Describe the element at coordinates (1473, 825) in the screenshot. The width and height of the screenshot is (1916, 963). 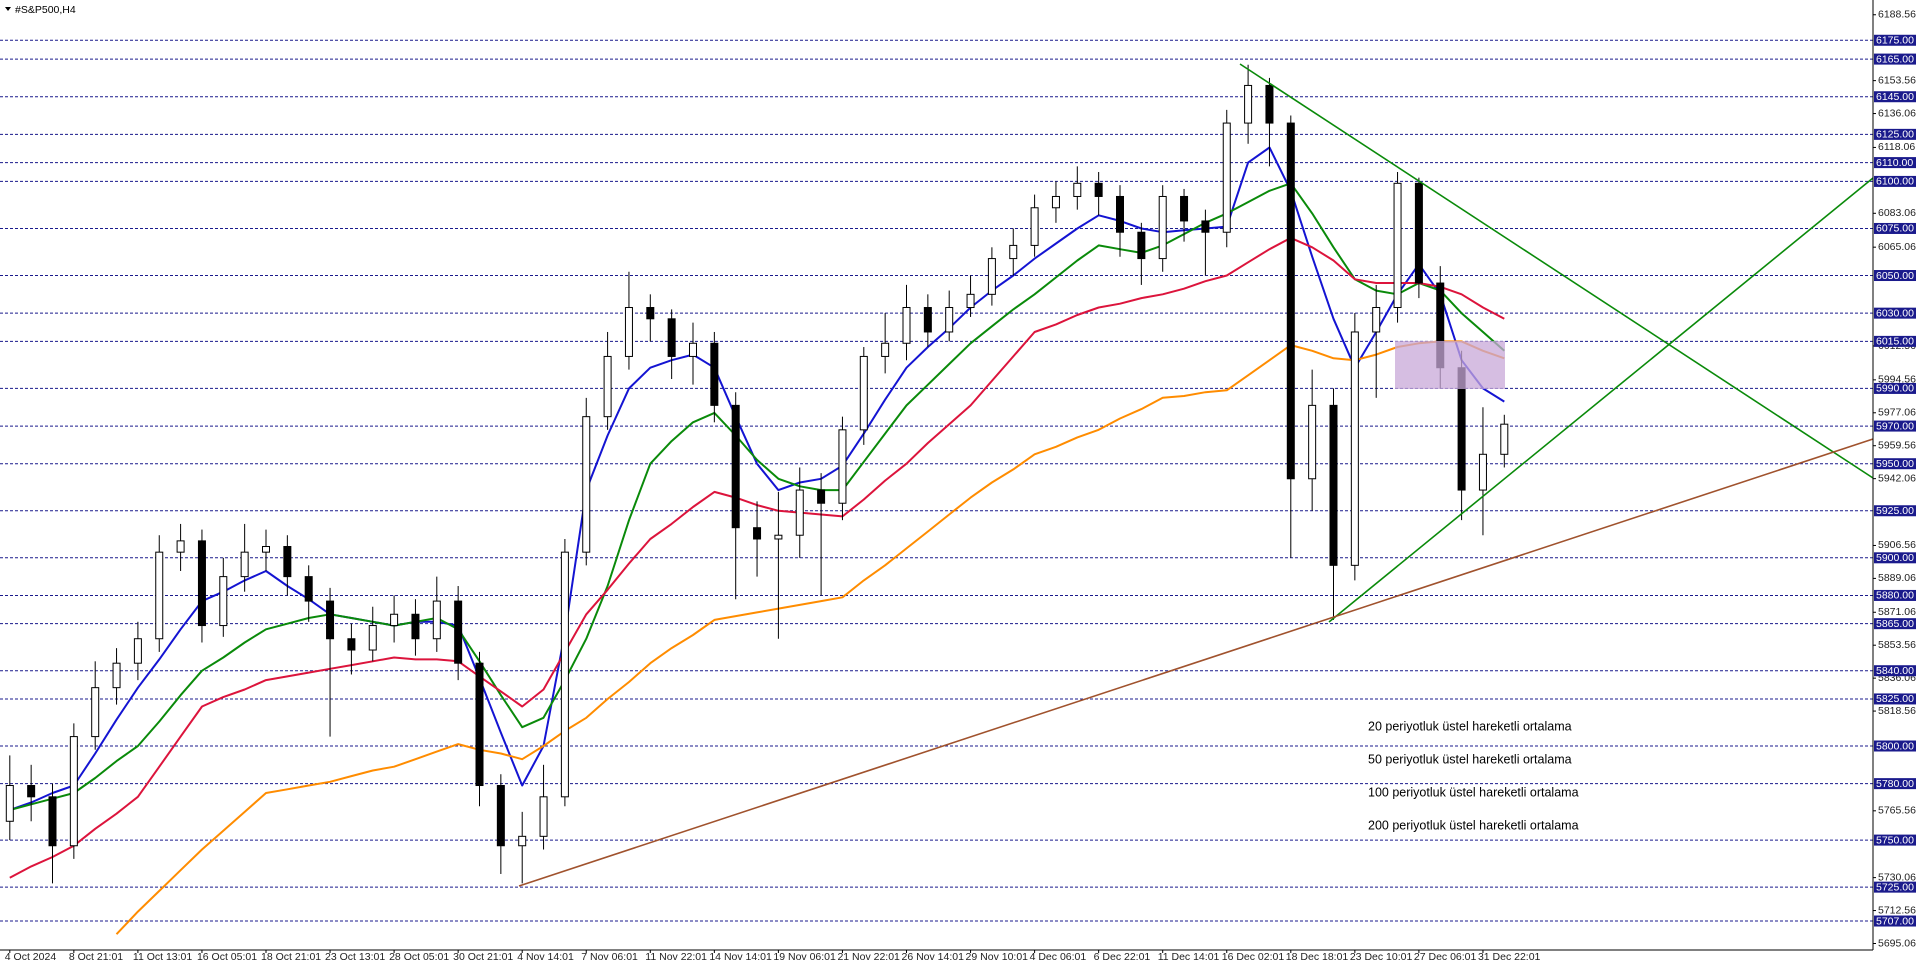
I see `legend-entry: 200 periyotluk üstel hareketli ortalama` at that location.